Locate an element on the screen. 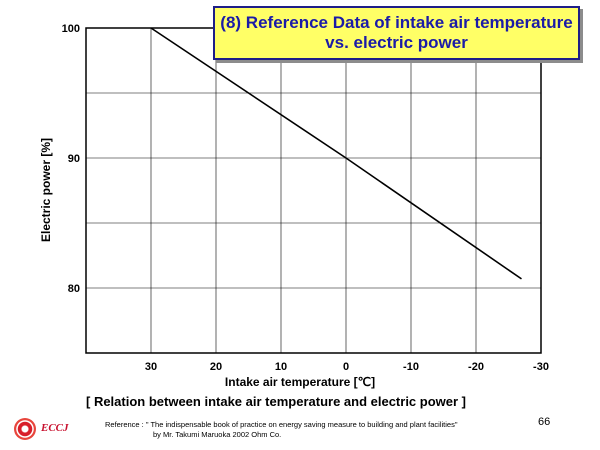 This screenshot has height=450, width=600. x-tick-label: -10 is located at coordinates (411, 367).